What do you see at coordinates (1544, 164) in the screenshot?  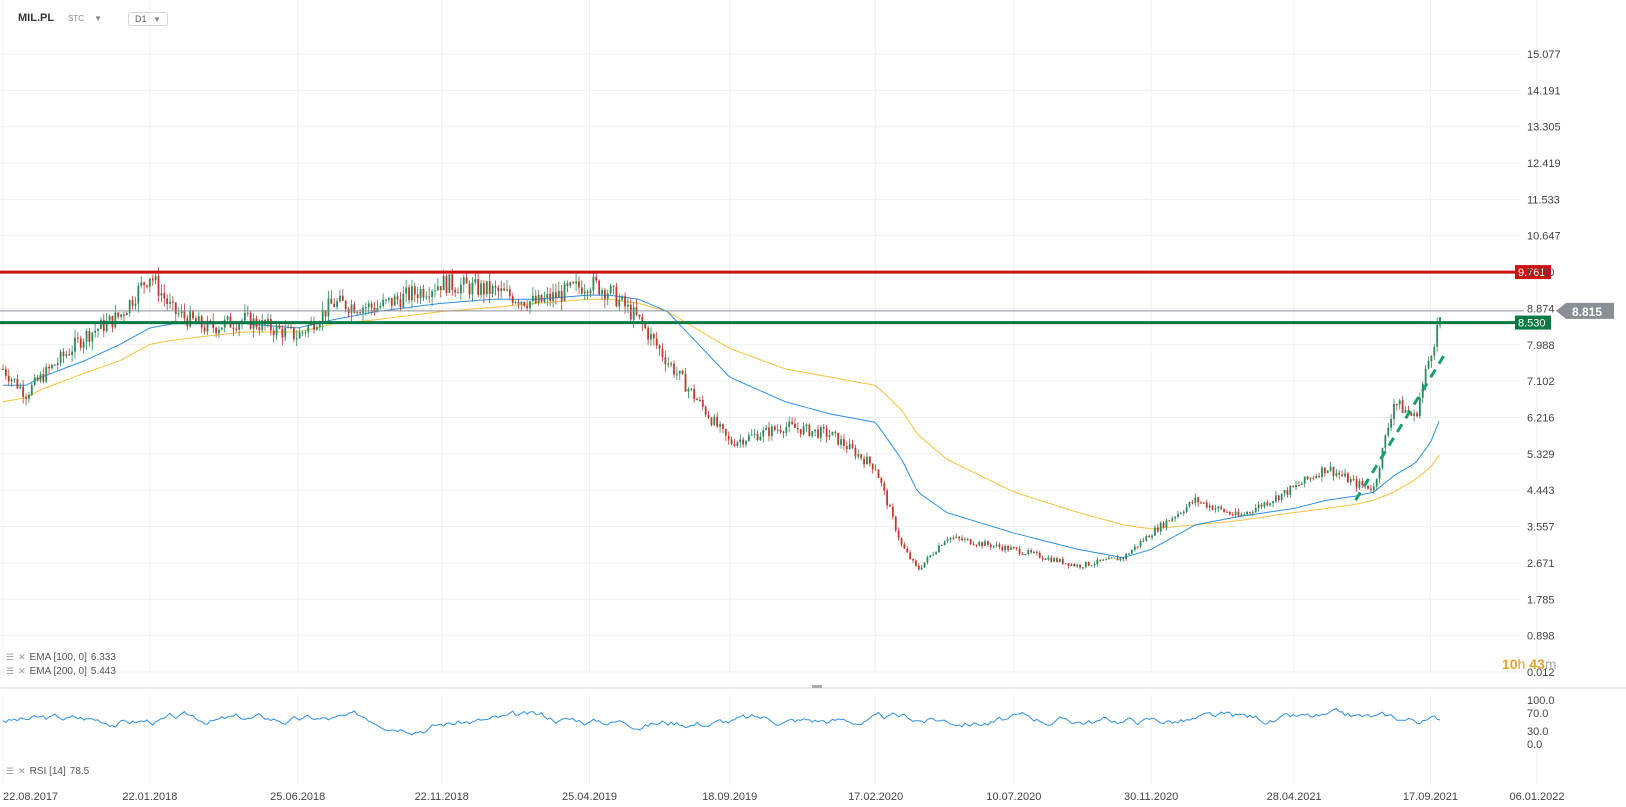 I see `y-tick-label: 12.419` at bounding box center [1544, 164].